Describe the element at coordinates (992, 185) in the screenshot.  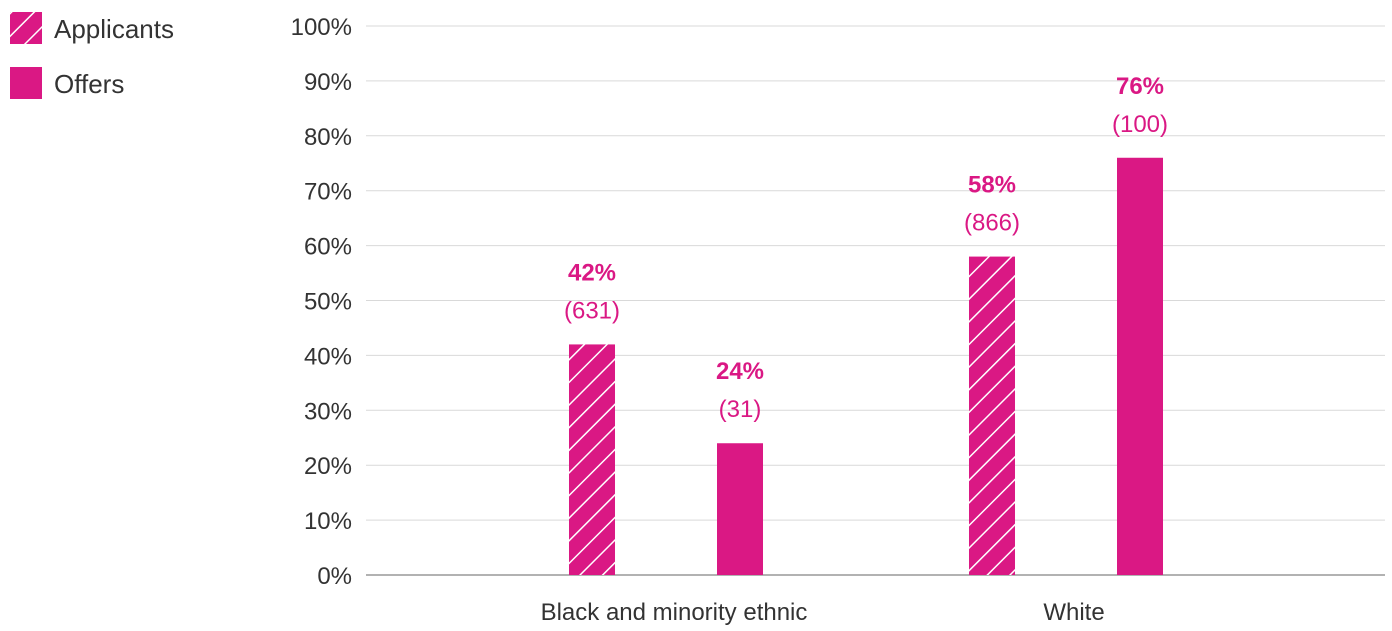
I see `data-label-percent: 58%` at that location.